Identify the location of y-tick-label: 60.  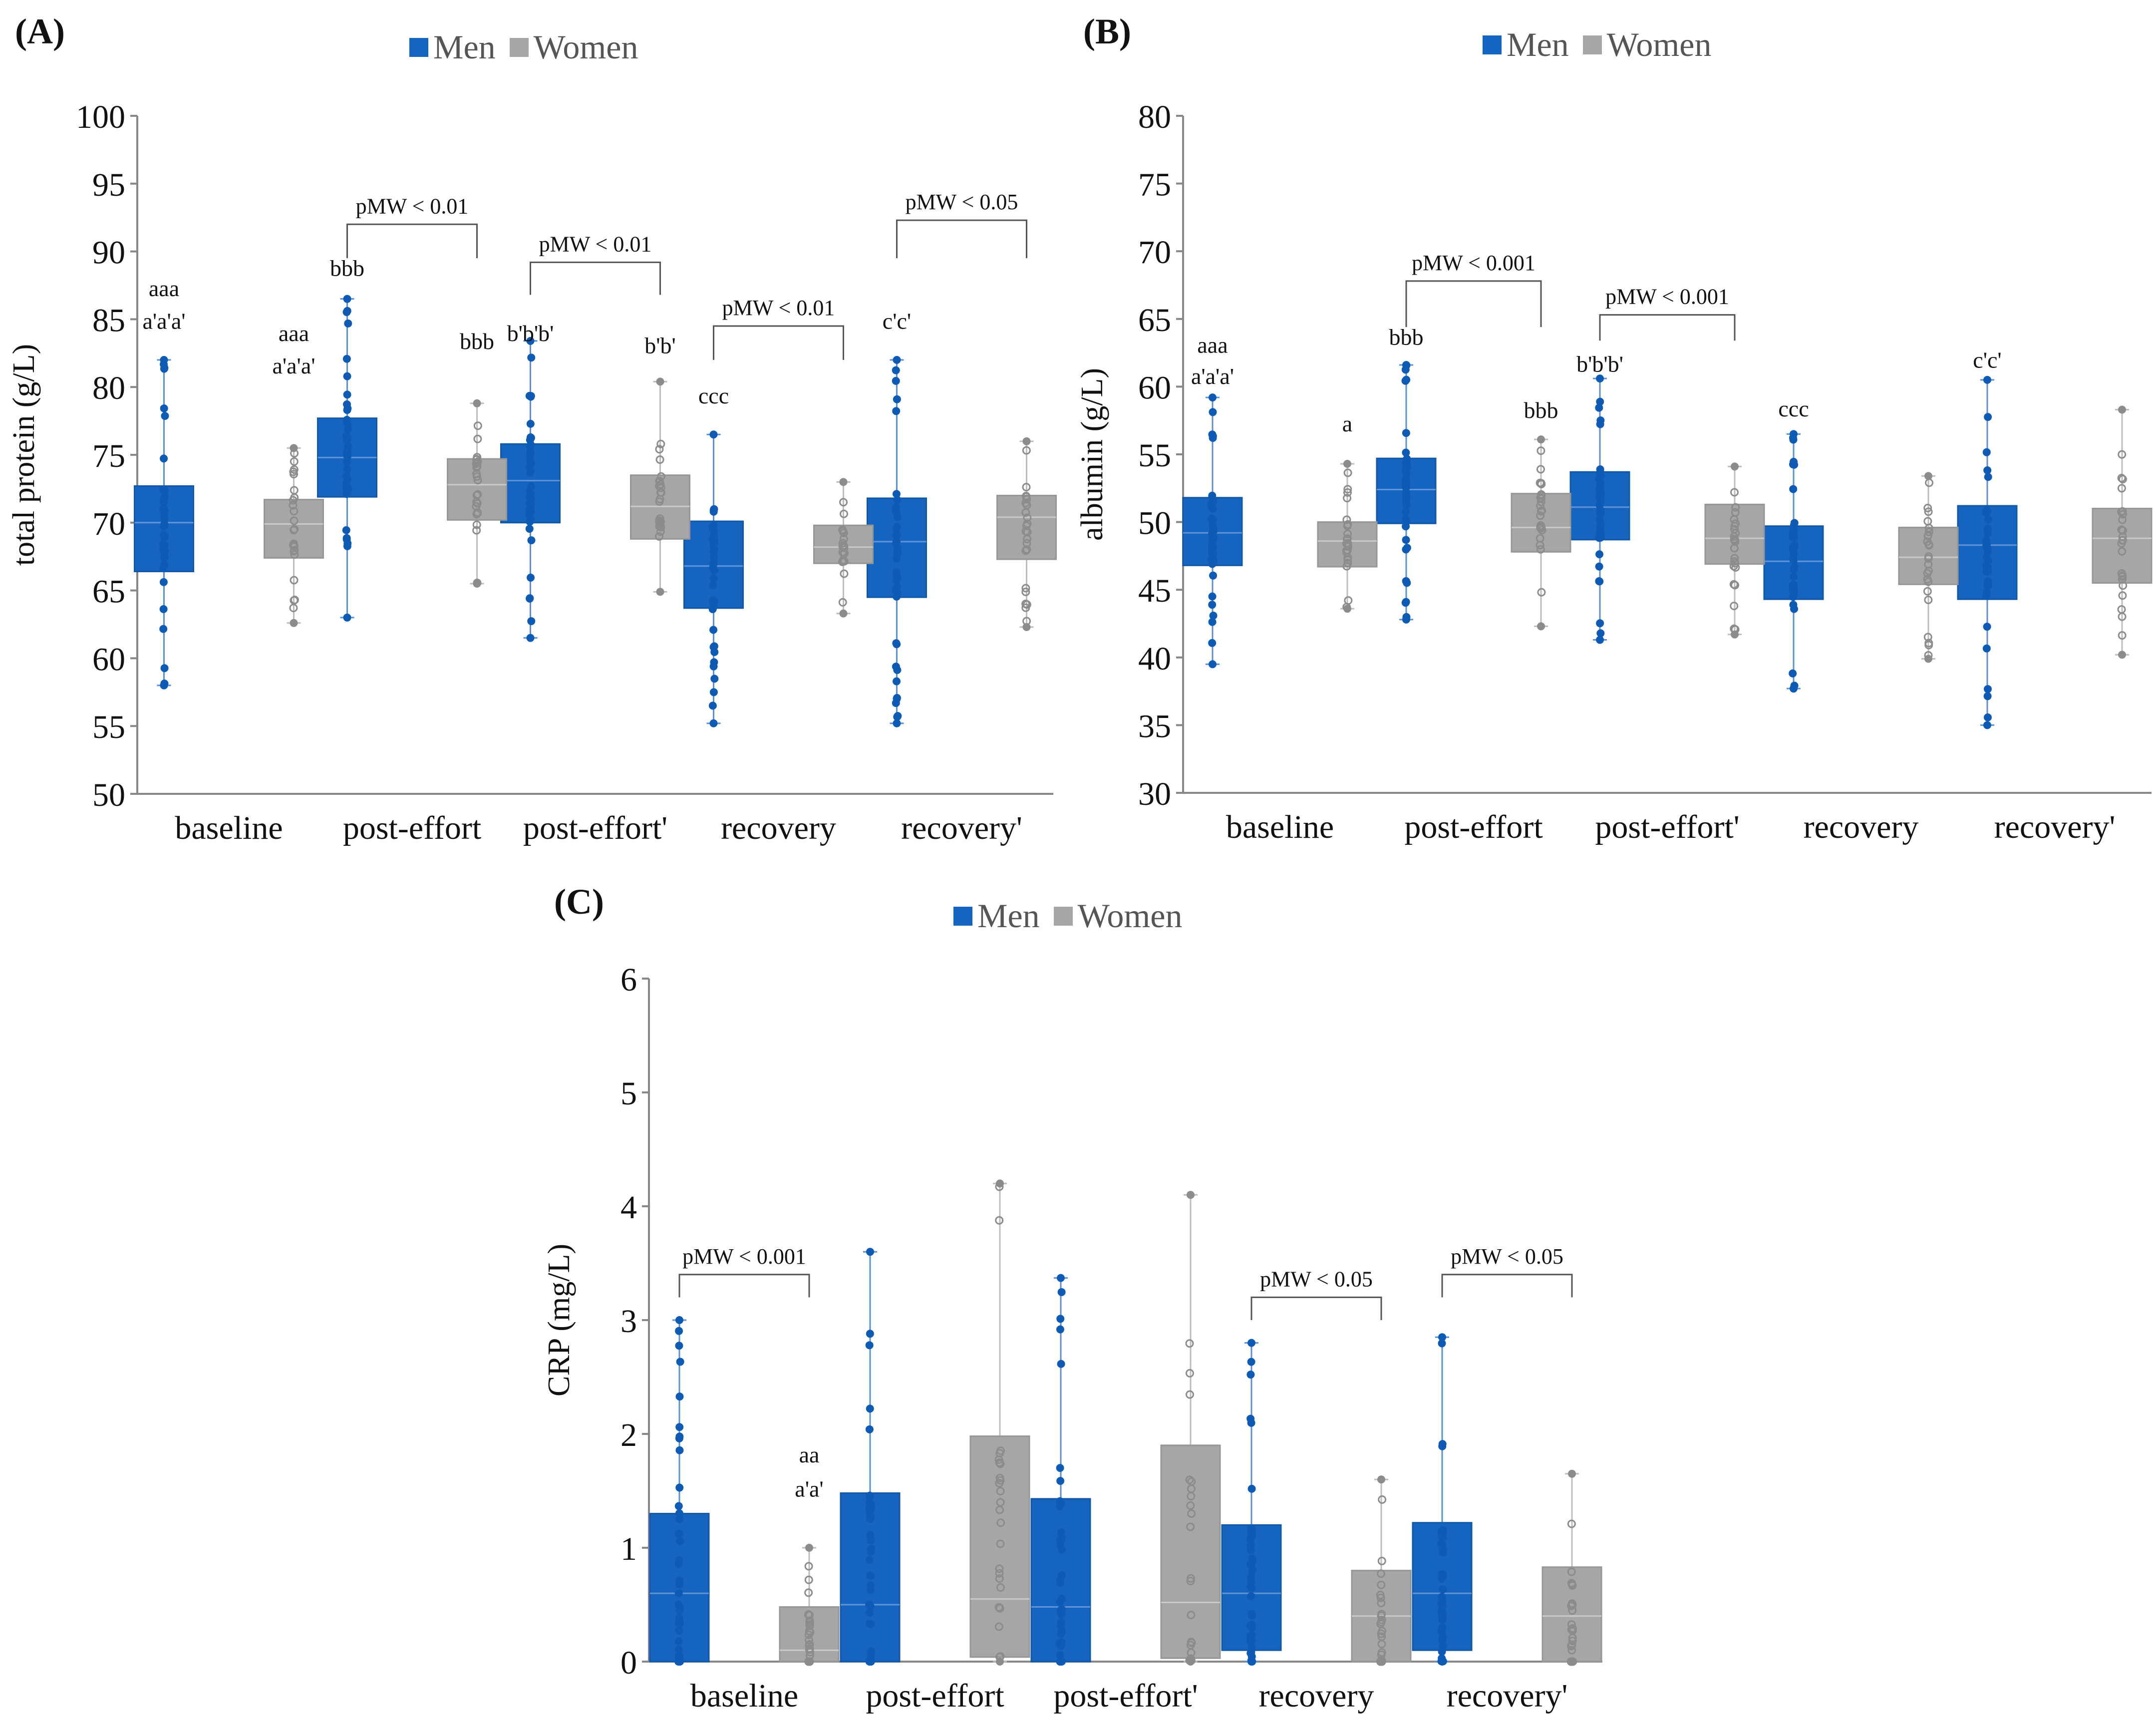
(108, 659).